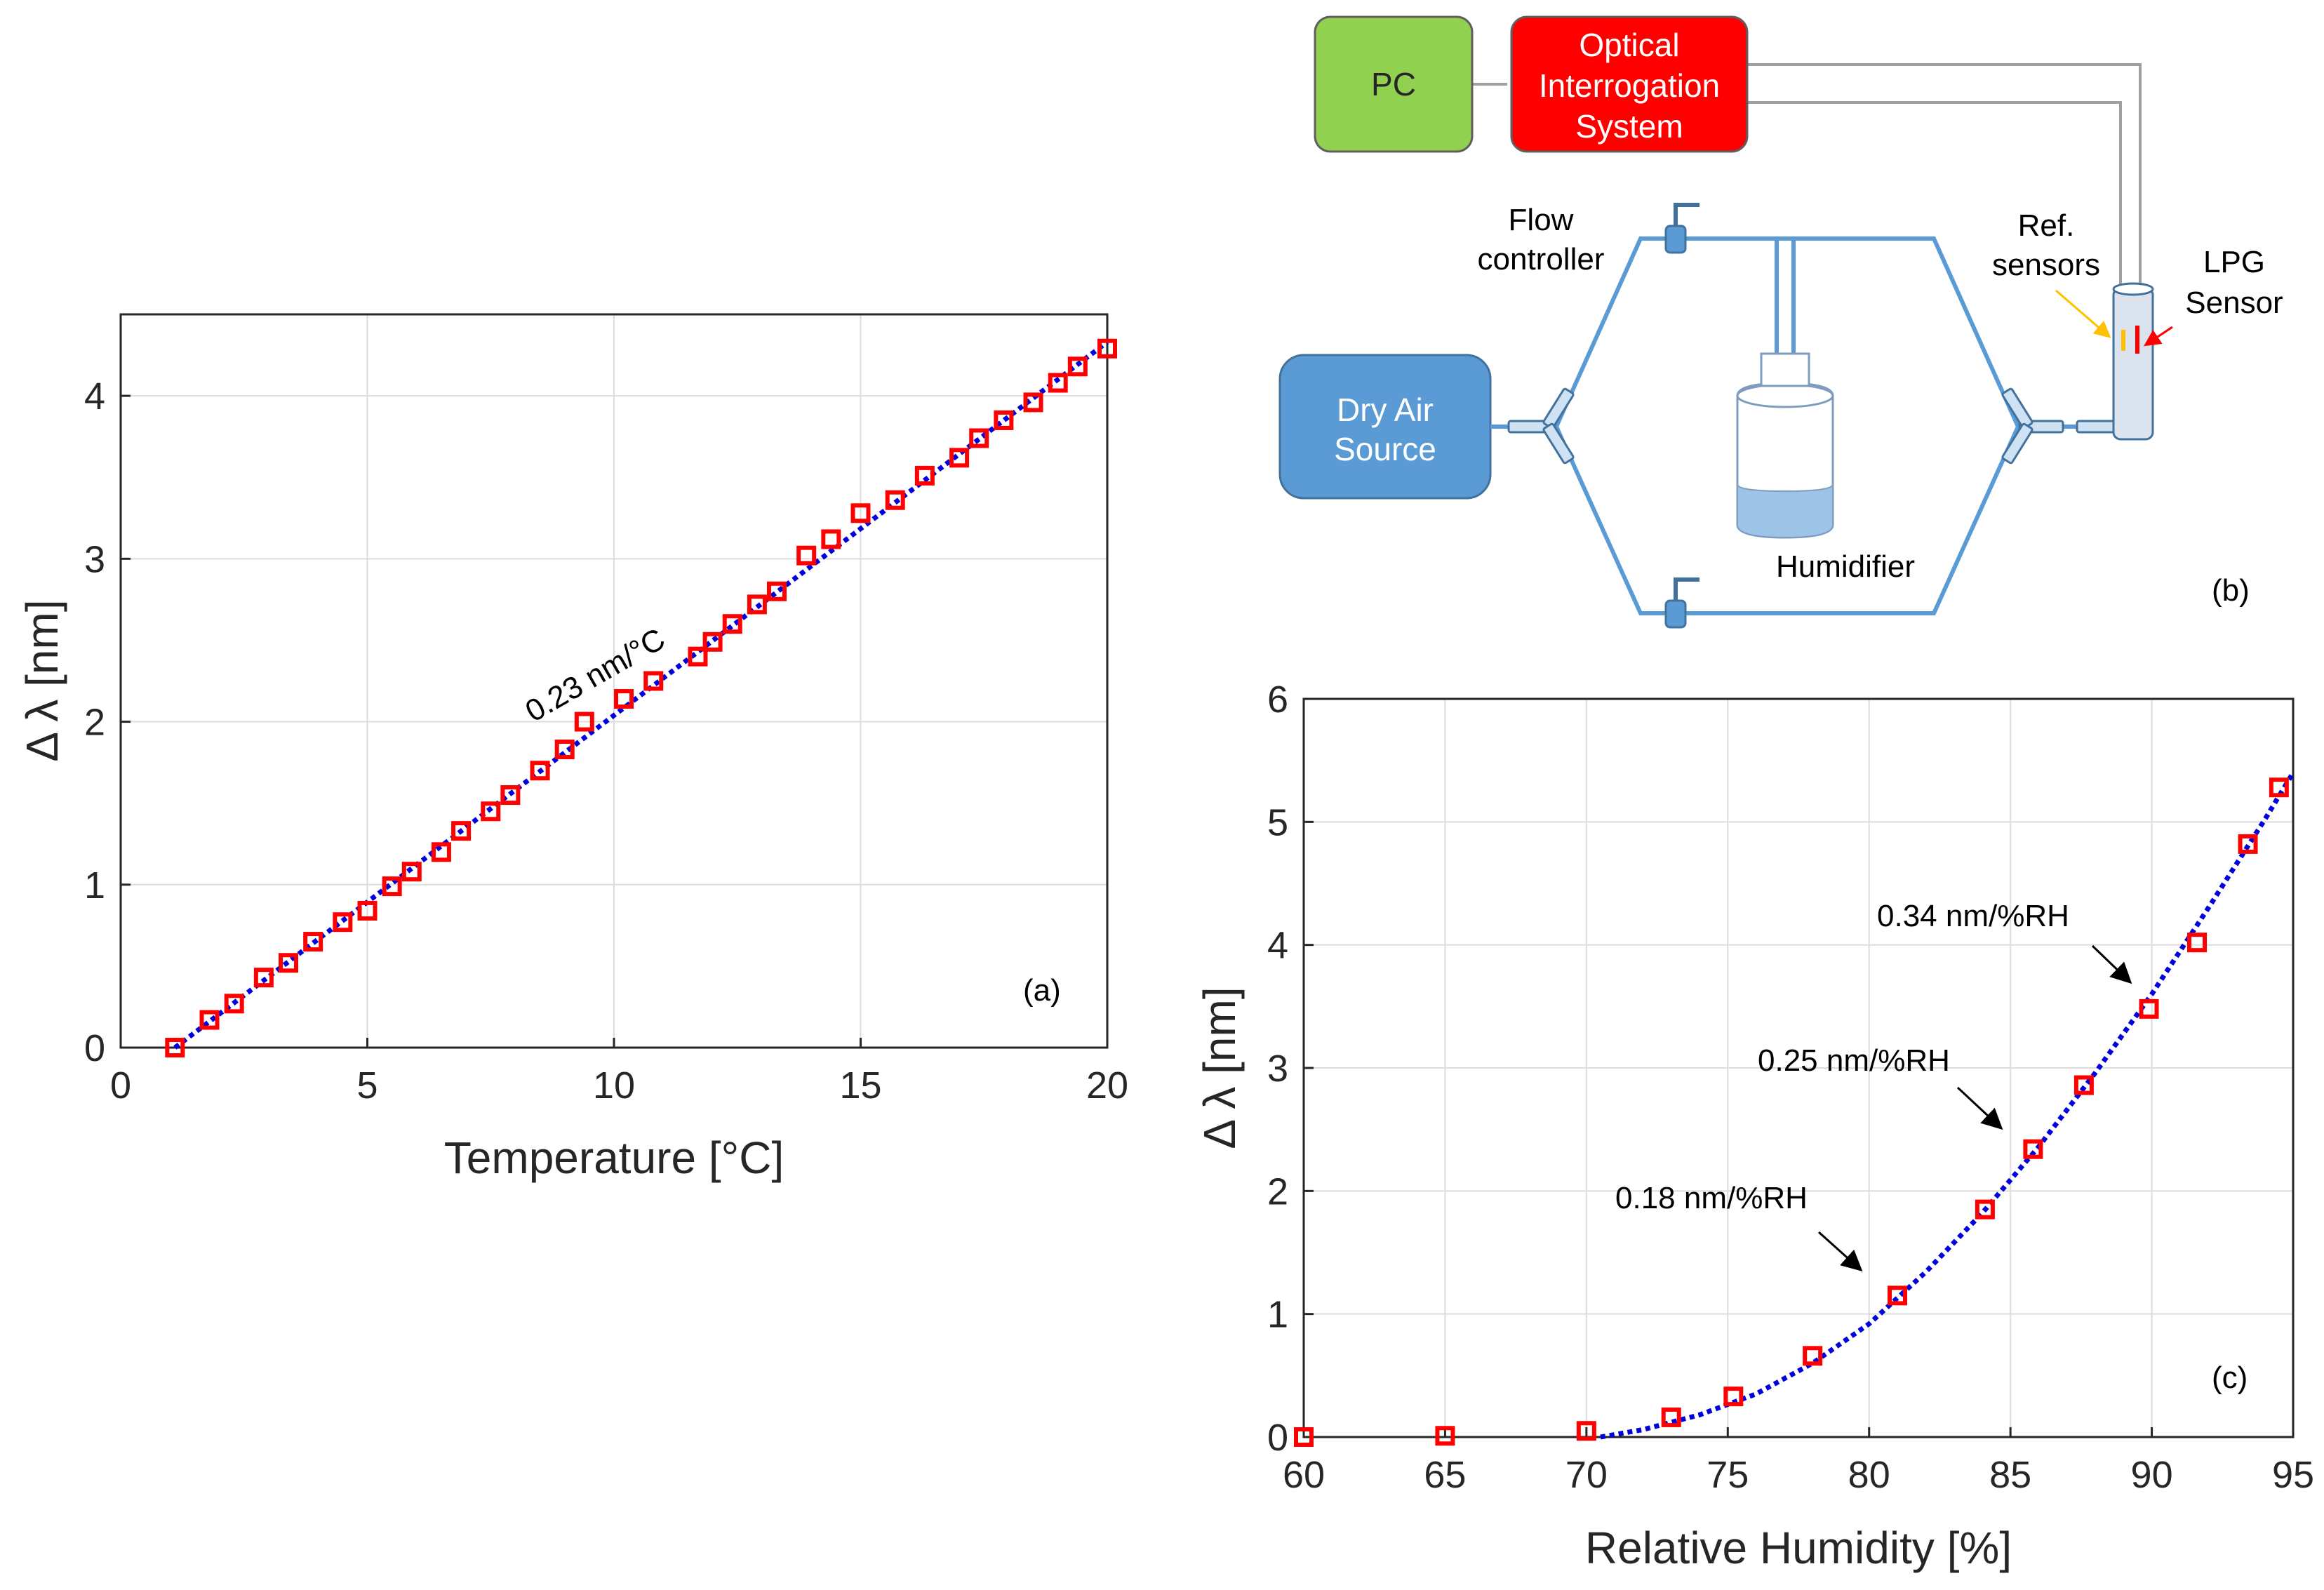 The height and width of the screenshot is (1590, 2324). I want to click on x-tick-label: 65, so click(1445, 1475).